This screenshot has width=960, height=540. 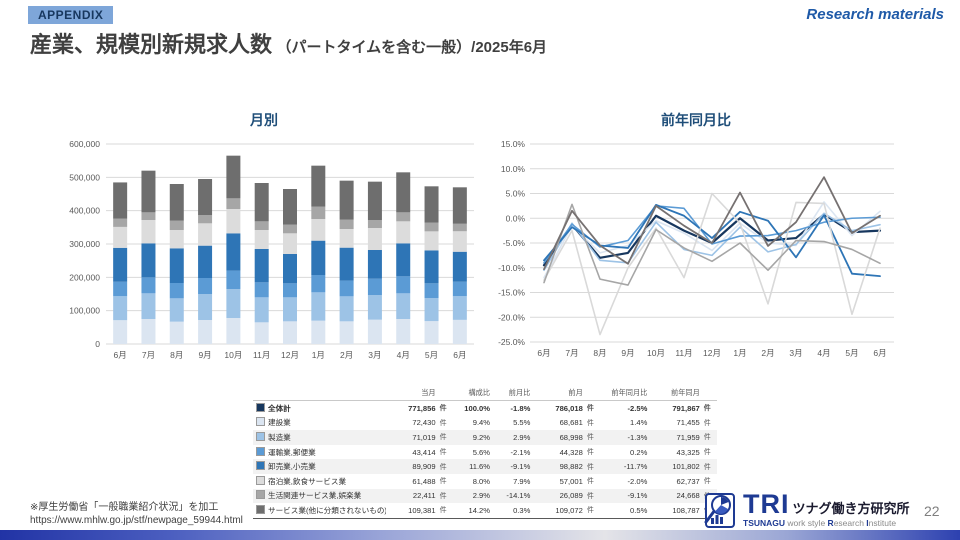 What do you see at coordinates (233, 355) in the screenshot?
I see `svg-text: 10月` at bounding box center [233, 355].